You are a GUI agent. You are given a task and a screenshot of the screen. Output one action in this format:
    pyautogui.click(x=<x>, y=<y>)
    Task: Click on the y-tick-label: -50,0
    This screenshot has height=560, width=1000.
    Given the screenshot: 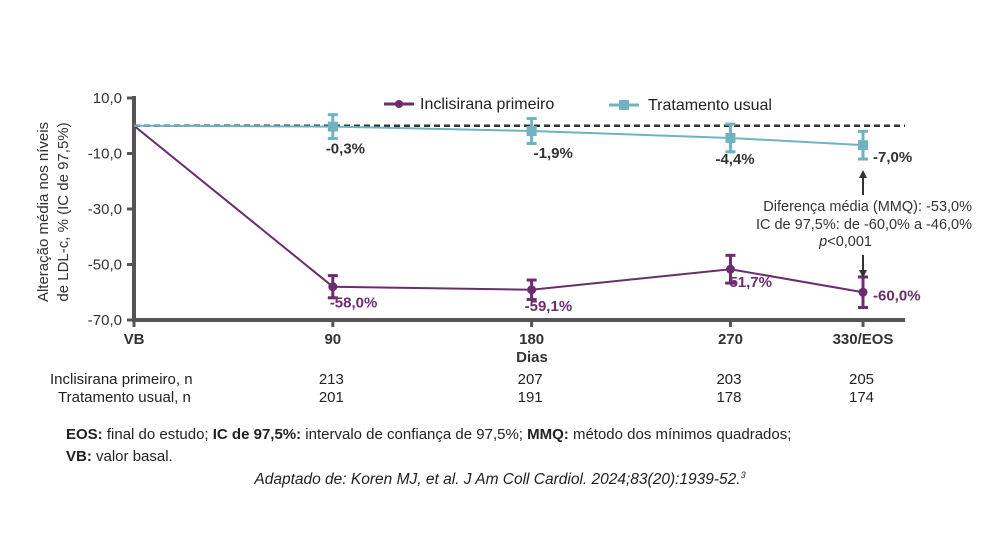 What is the action you would take?
    pyautogui.click(x=105, y=265)
    